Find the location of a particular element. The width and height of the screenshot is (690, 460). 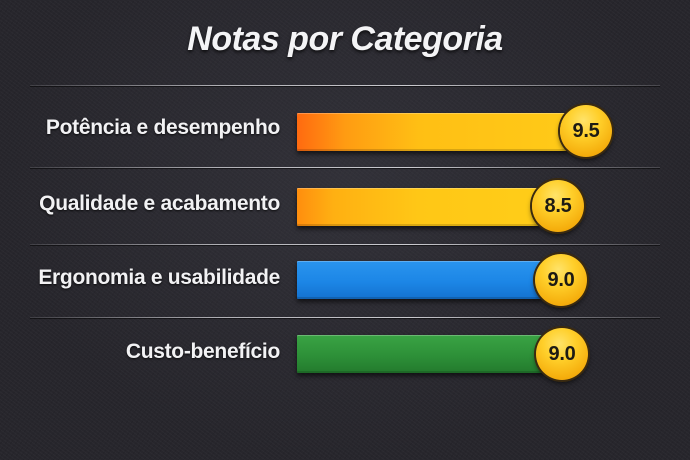

category-label: Potência e desempenho is located at coordinates (162, 127).